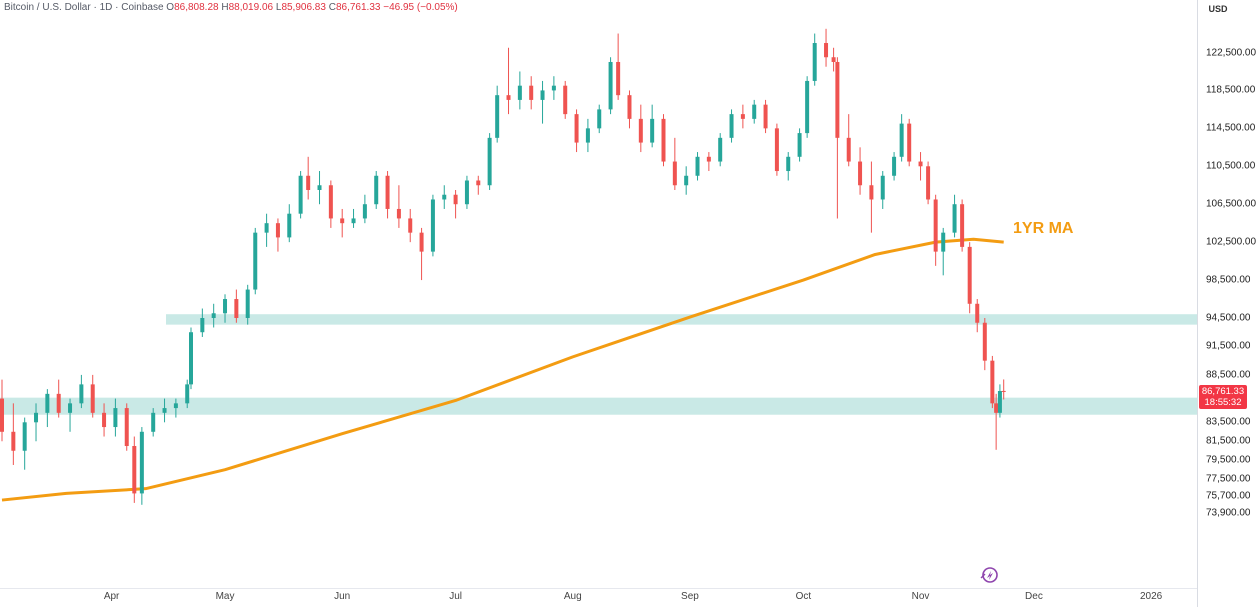  I want to click on high-value: 88,019.06, so click(251, 7).